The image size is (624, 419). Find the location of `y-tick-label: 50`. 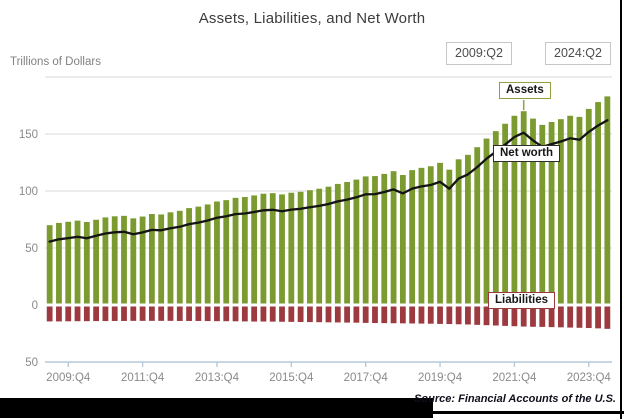

y-tick-label: 50 is located at coordinates (31, 363).